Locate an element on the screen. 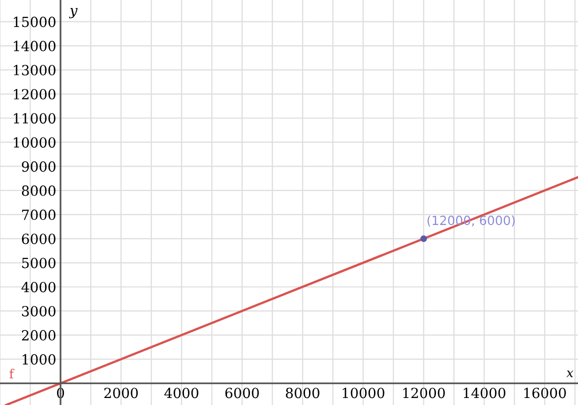 This screenshot has height=405, width=578. y-axis-title: y is located at coordinates (73, 13).